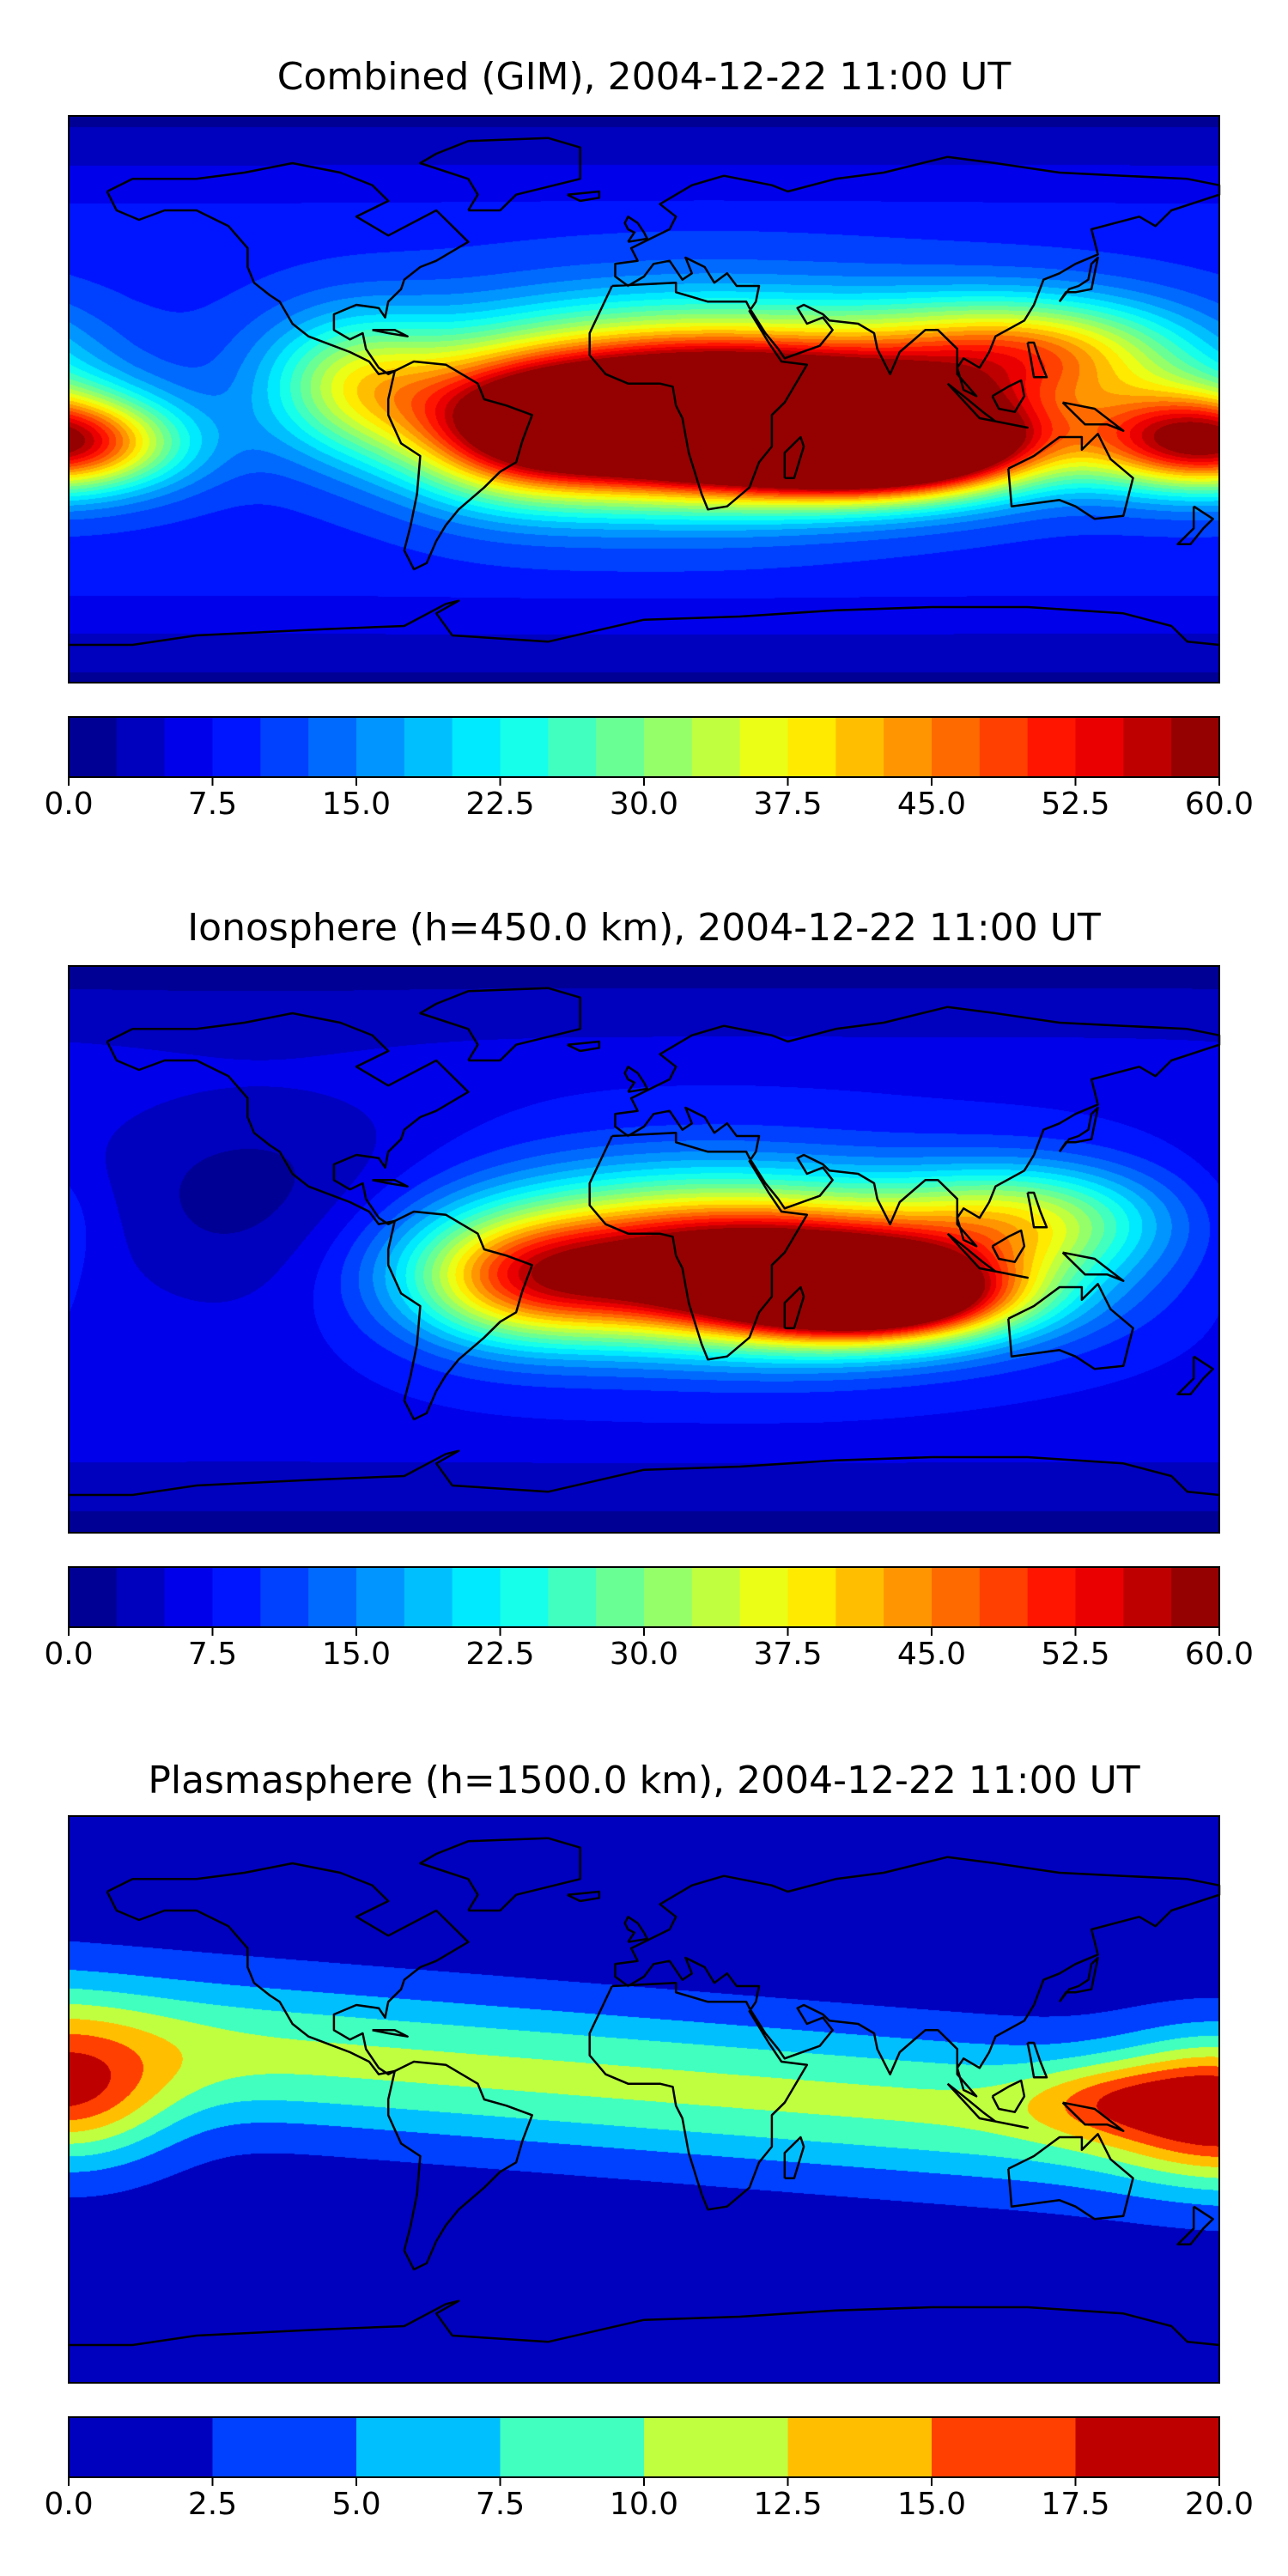 The width and height of the screenshot is (1288, 2576). I want to click on coastline-greenland, so click(500, 1024).